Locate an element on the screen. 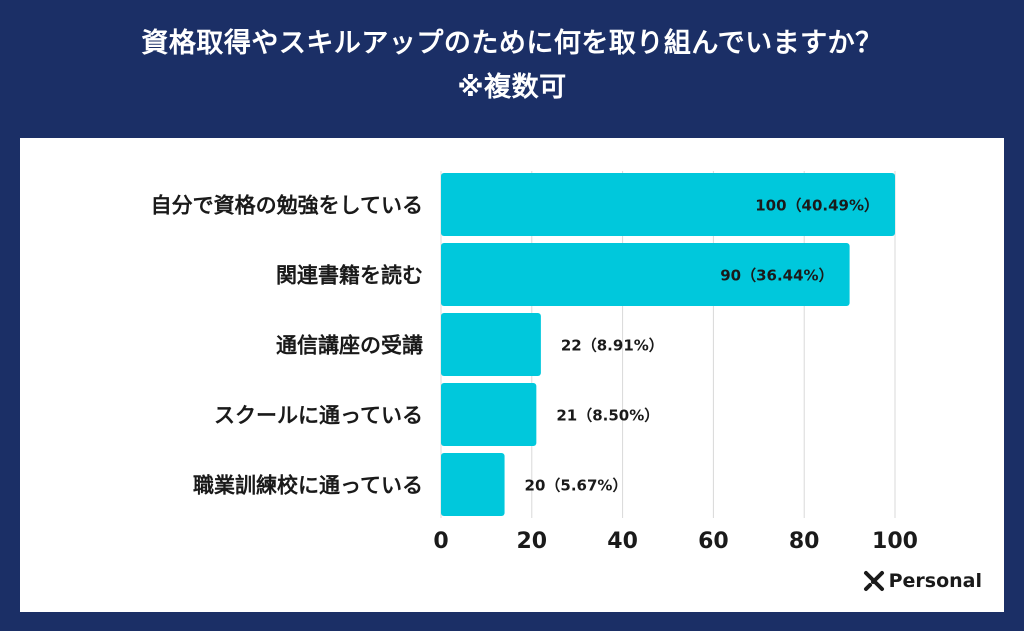 The image size is (1024, 631). category-label-1: 関連書籍を読む is located at coordinates (349, 276).